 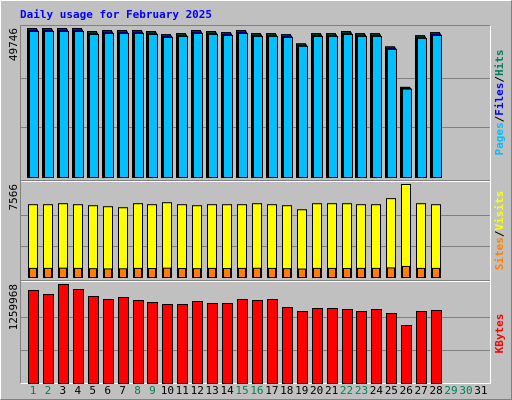 I want to click on x-tick-label: 4, so click(x=77, y=390).